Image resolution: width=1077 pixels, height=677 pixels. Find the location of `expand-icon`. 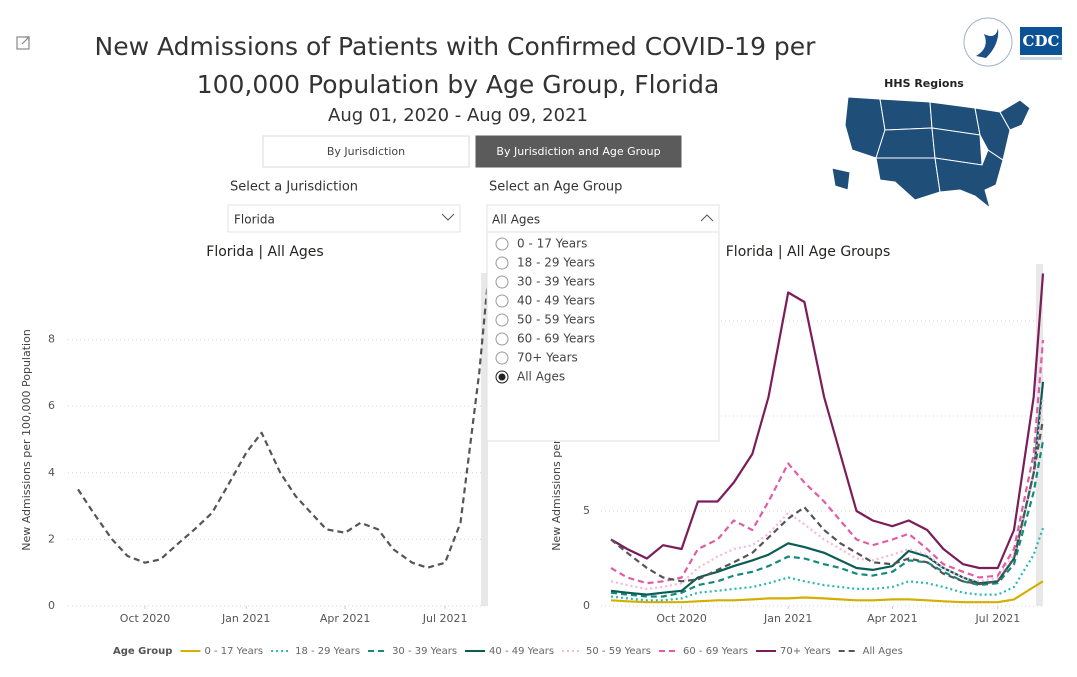

expand-icon is located at coordinates (23, 43).